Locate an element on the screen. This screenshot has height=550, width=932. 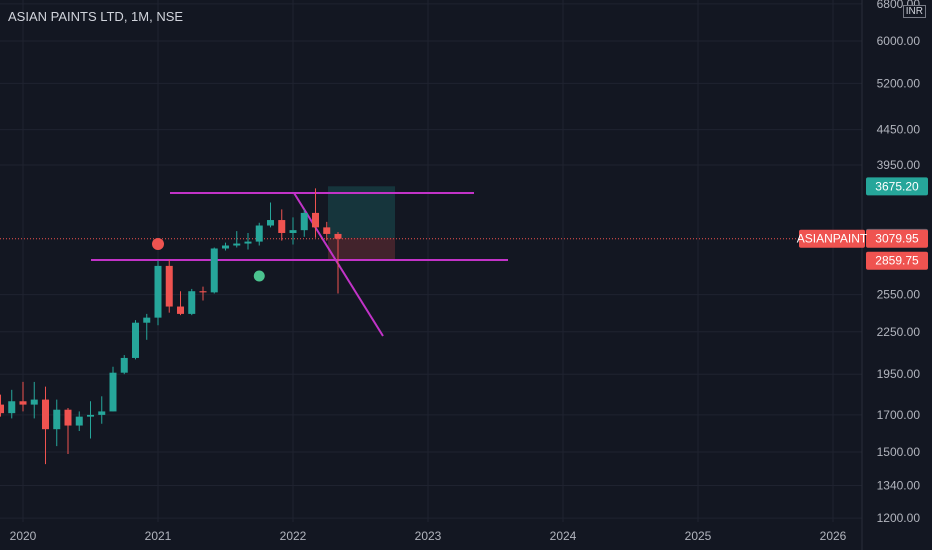
sell-signal-marker is located at coordinates (158, 244).